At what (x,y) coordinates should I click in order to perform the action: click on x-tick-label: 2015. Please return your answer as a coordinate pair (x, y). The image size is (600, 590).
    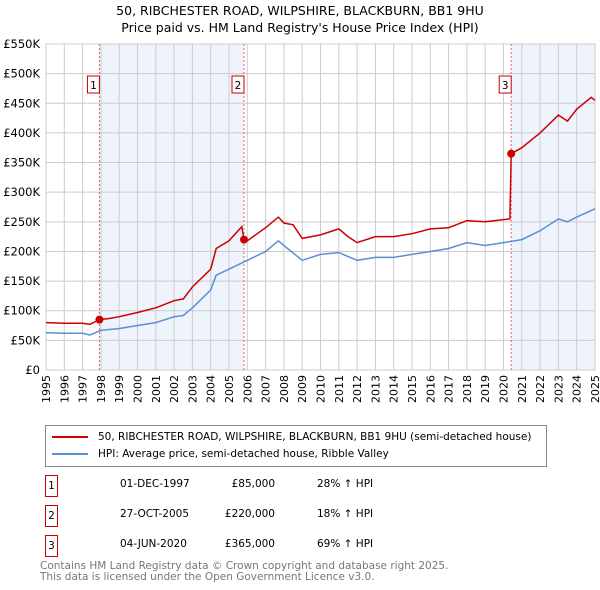
    Looking at the image, I should click on (412, 389).